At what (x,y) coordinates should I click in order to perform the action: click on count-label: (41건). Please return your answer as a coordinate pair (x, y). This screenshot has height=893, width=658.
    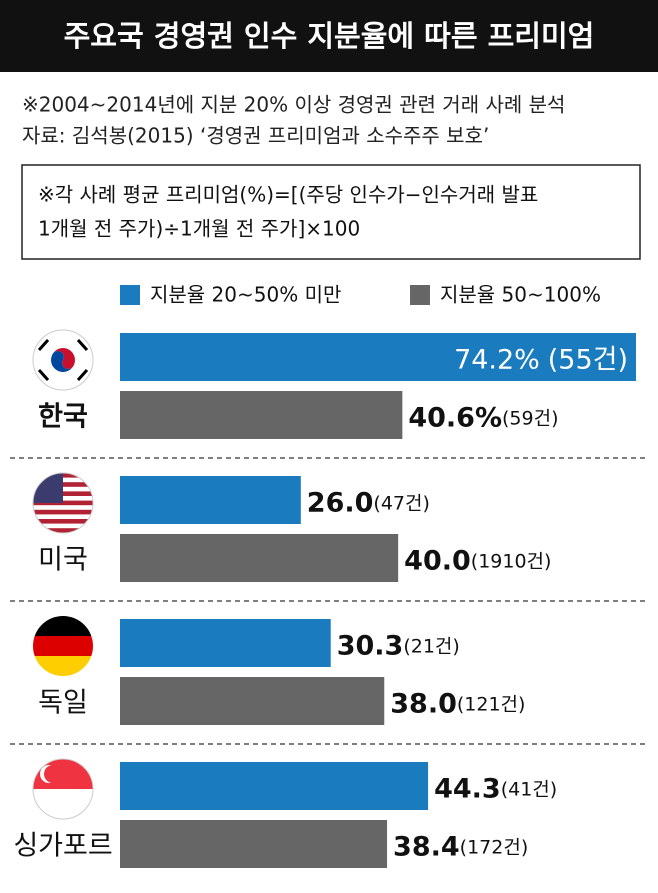
    Looking at the image, I should click on (529, 790).